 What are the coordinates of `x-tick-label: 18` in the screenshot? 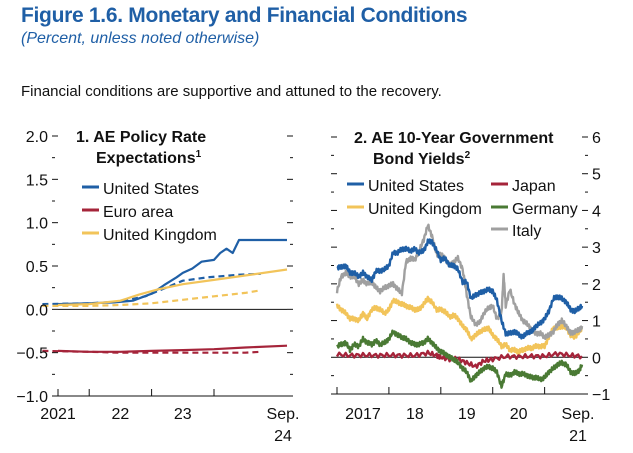 It's located at (415, 414).